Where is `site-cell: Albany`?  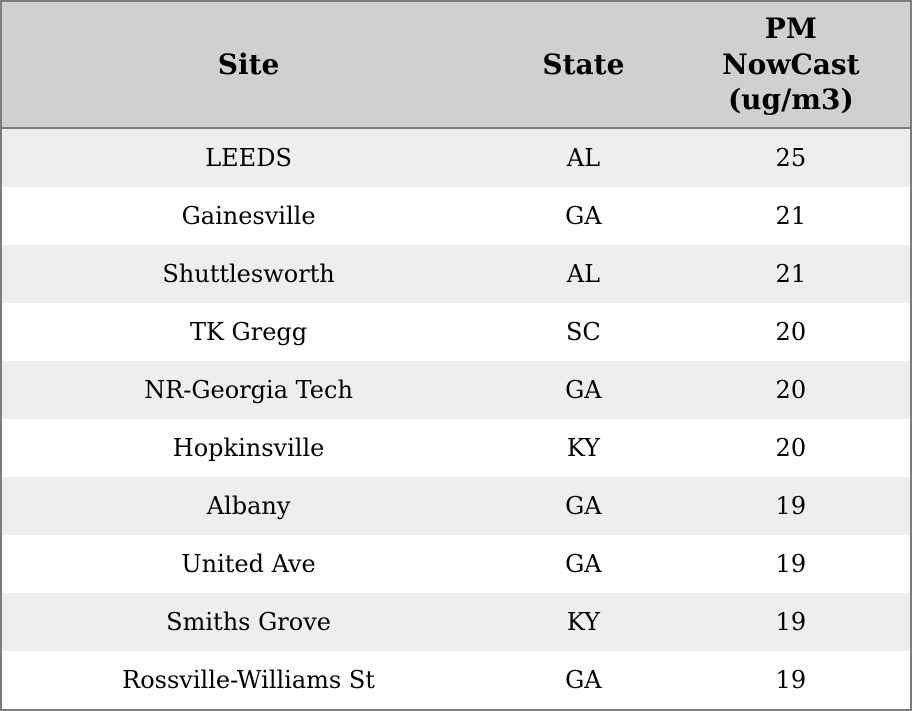 site-cell: Albany is located at coordinates (248, 505).